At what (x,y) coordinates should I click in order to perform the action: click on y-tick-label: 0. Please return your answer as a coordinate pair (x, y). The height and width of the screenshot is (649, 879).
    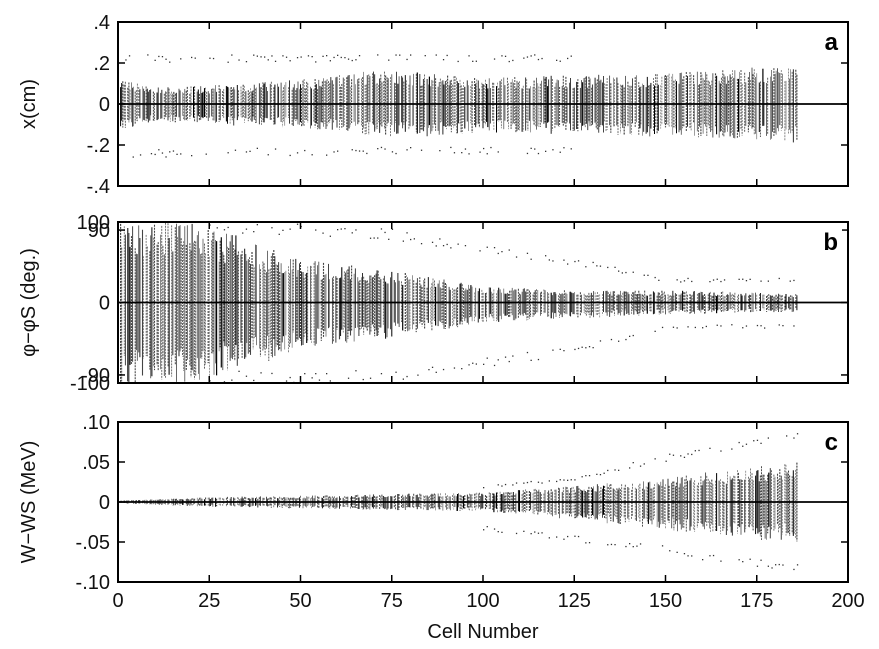
    Looking at the image, I should click on (104, 304).